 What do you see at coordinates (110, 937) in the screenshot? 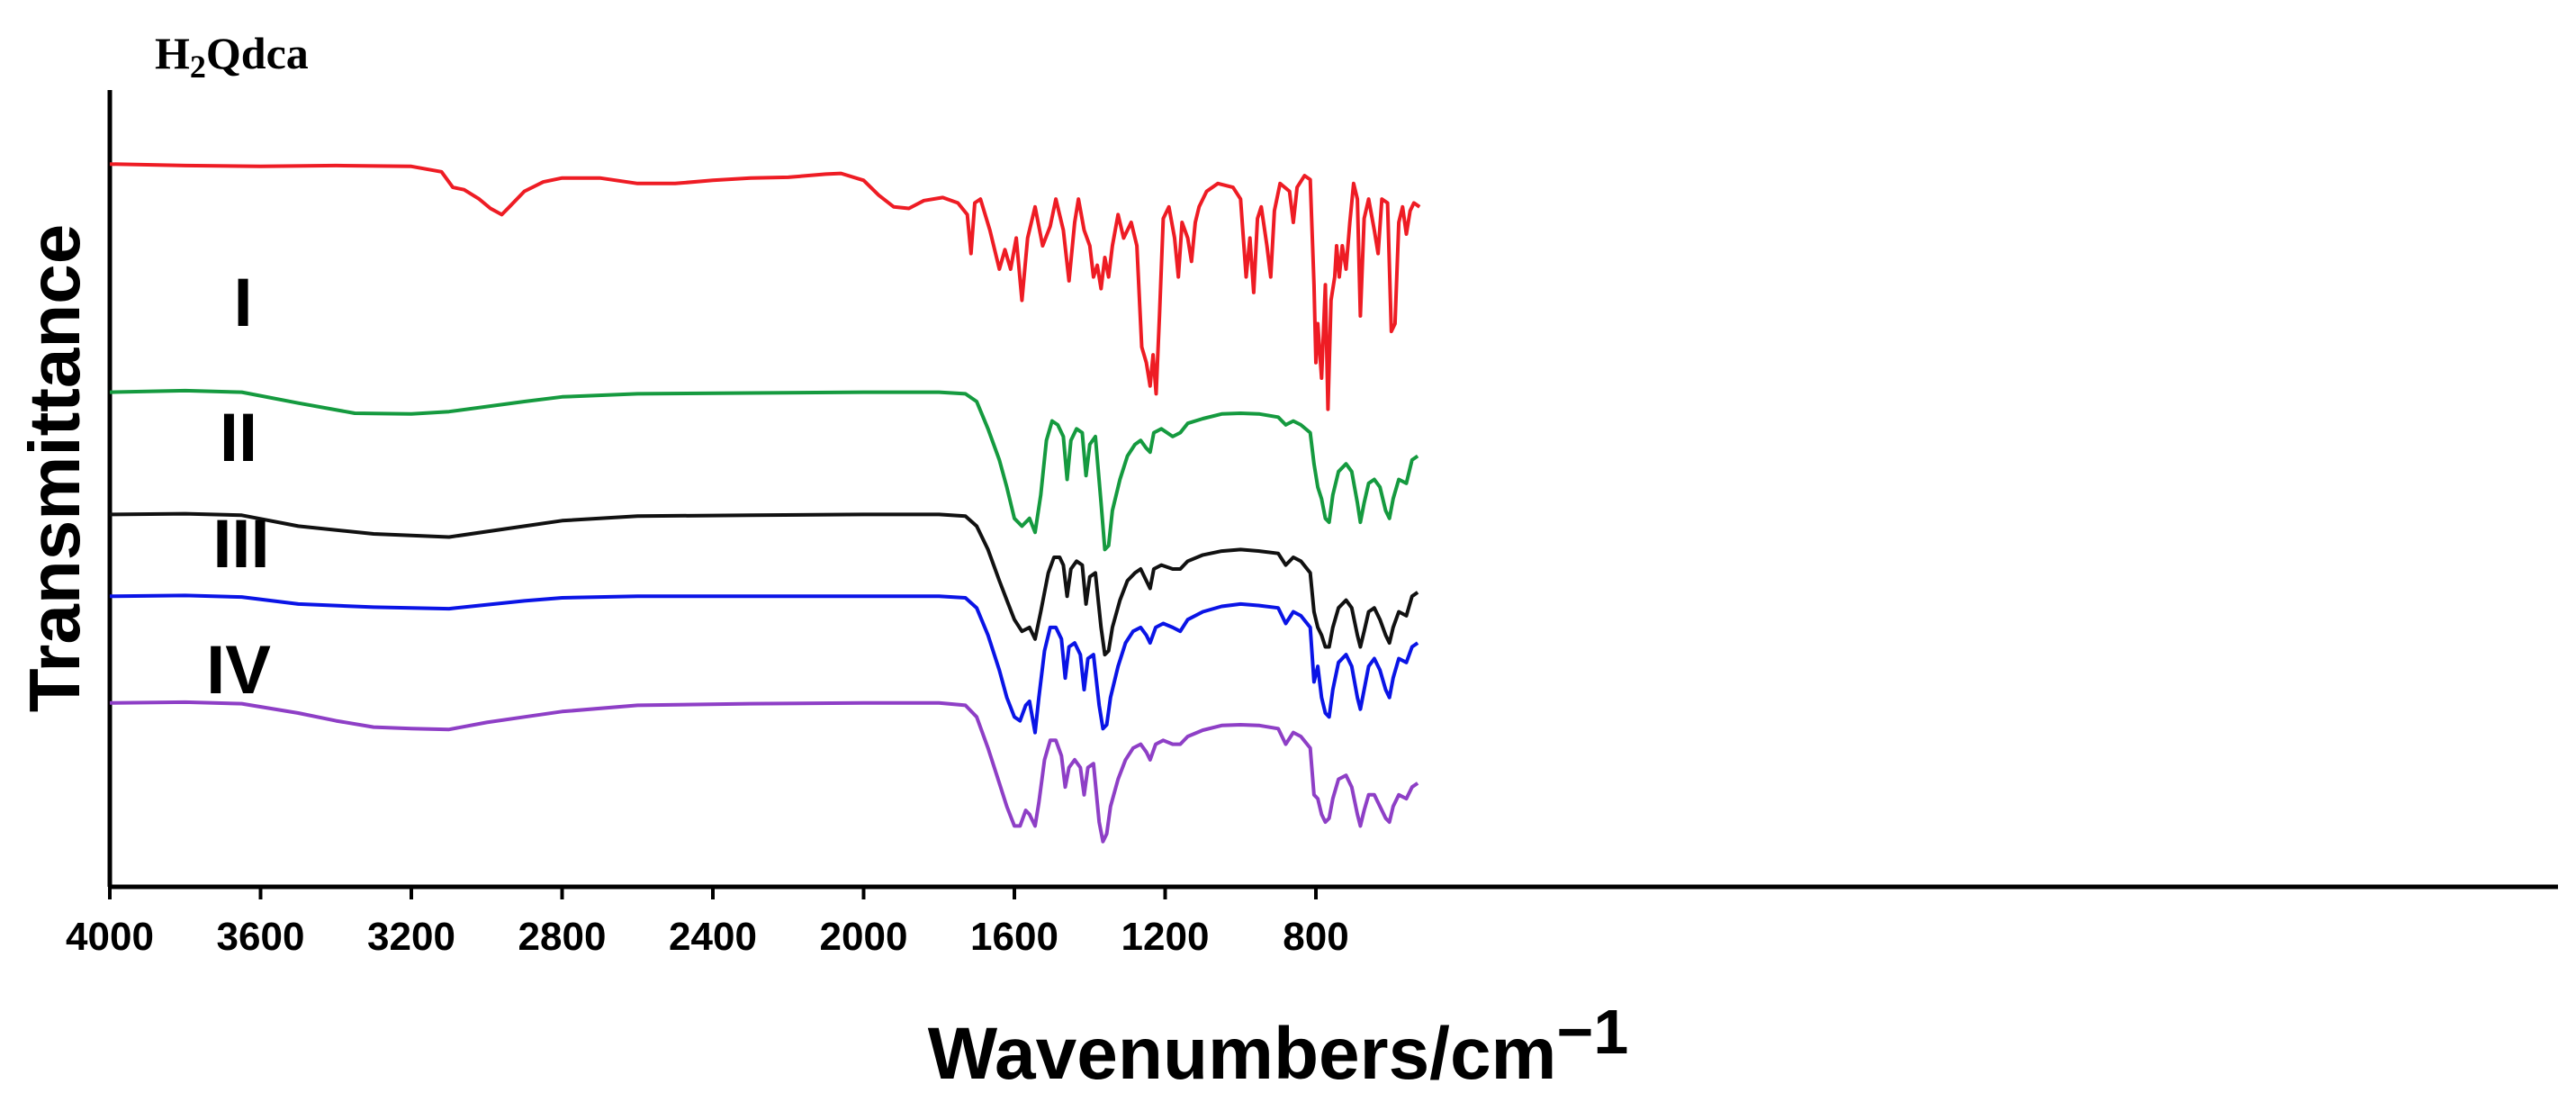
I see `x-tick-label-4000: 4000` at bounding box center [110, 937].